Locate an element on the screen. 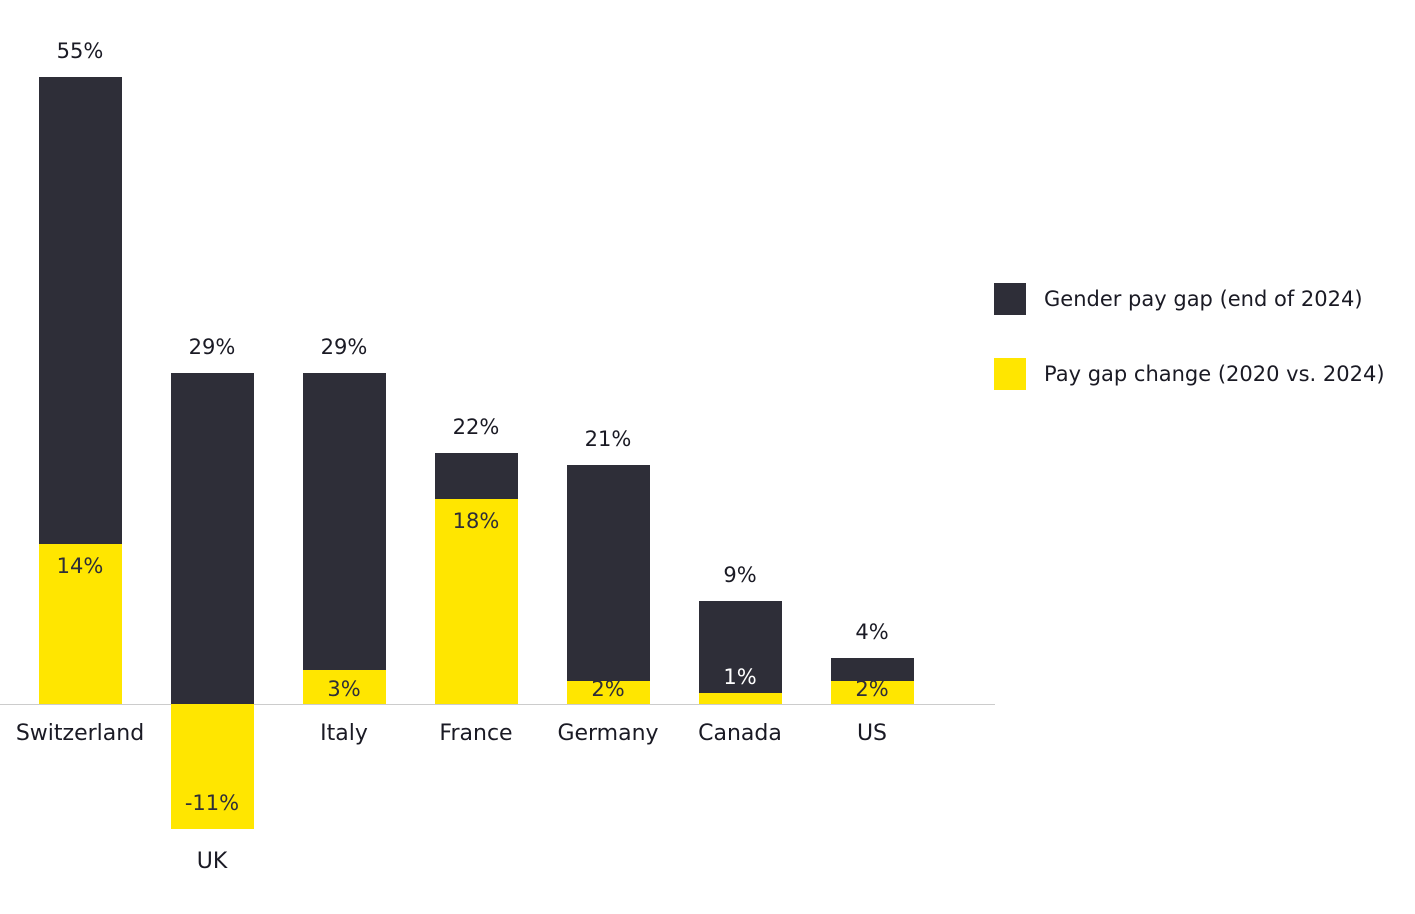  category-label-switzerland: Switzerland is located at coordinates (80, 733).